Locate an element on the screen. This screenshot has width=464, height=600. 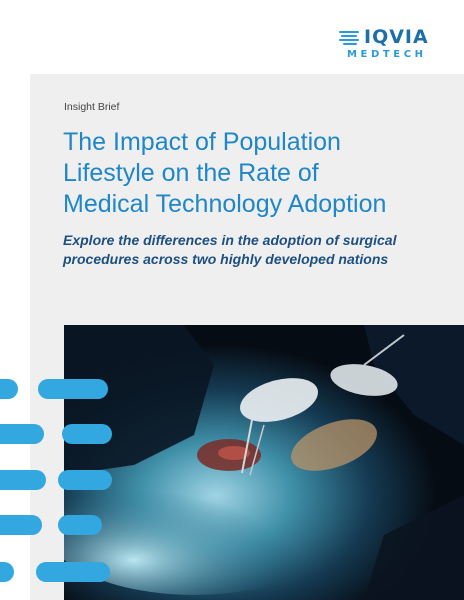
title-line: Medical Technology Adoption is located at coordinates (225, 204).